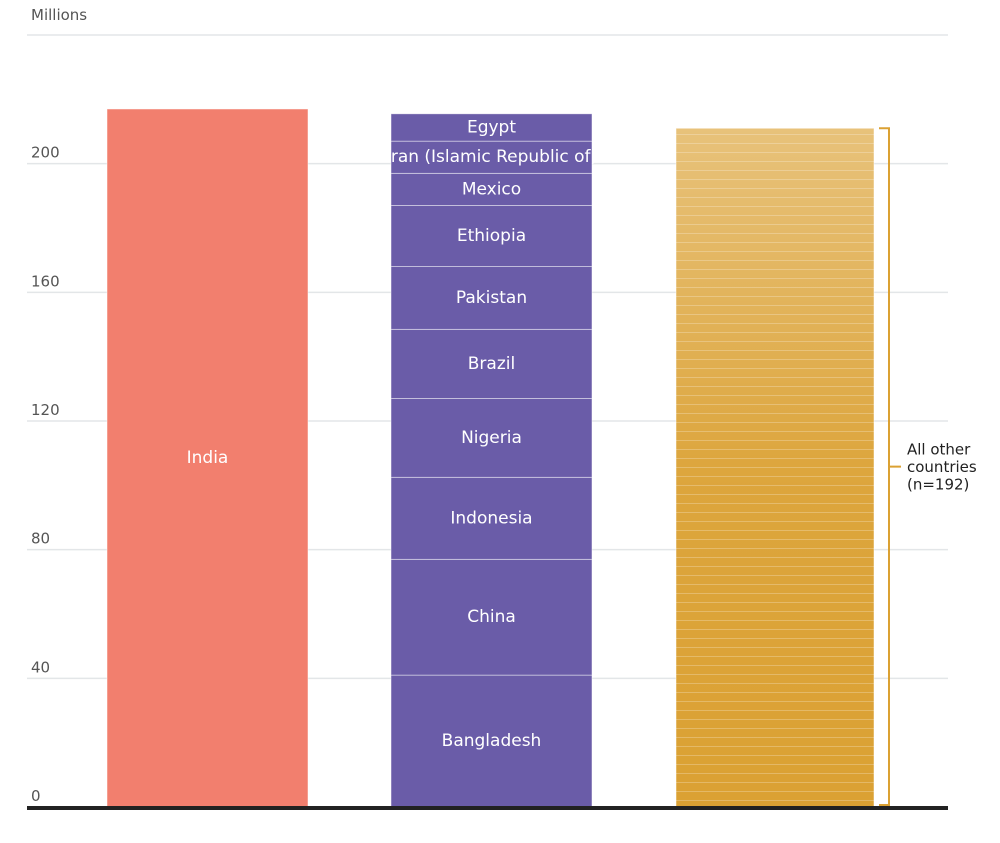  Describe the element at coordinates (59, 15) in the screenshot. I see `y-axis-label: Millions` at that location.